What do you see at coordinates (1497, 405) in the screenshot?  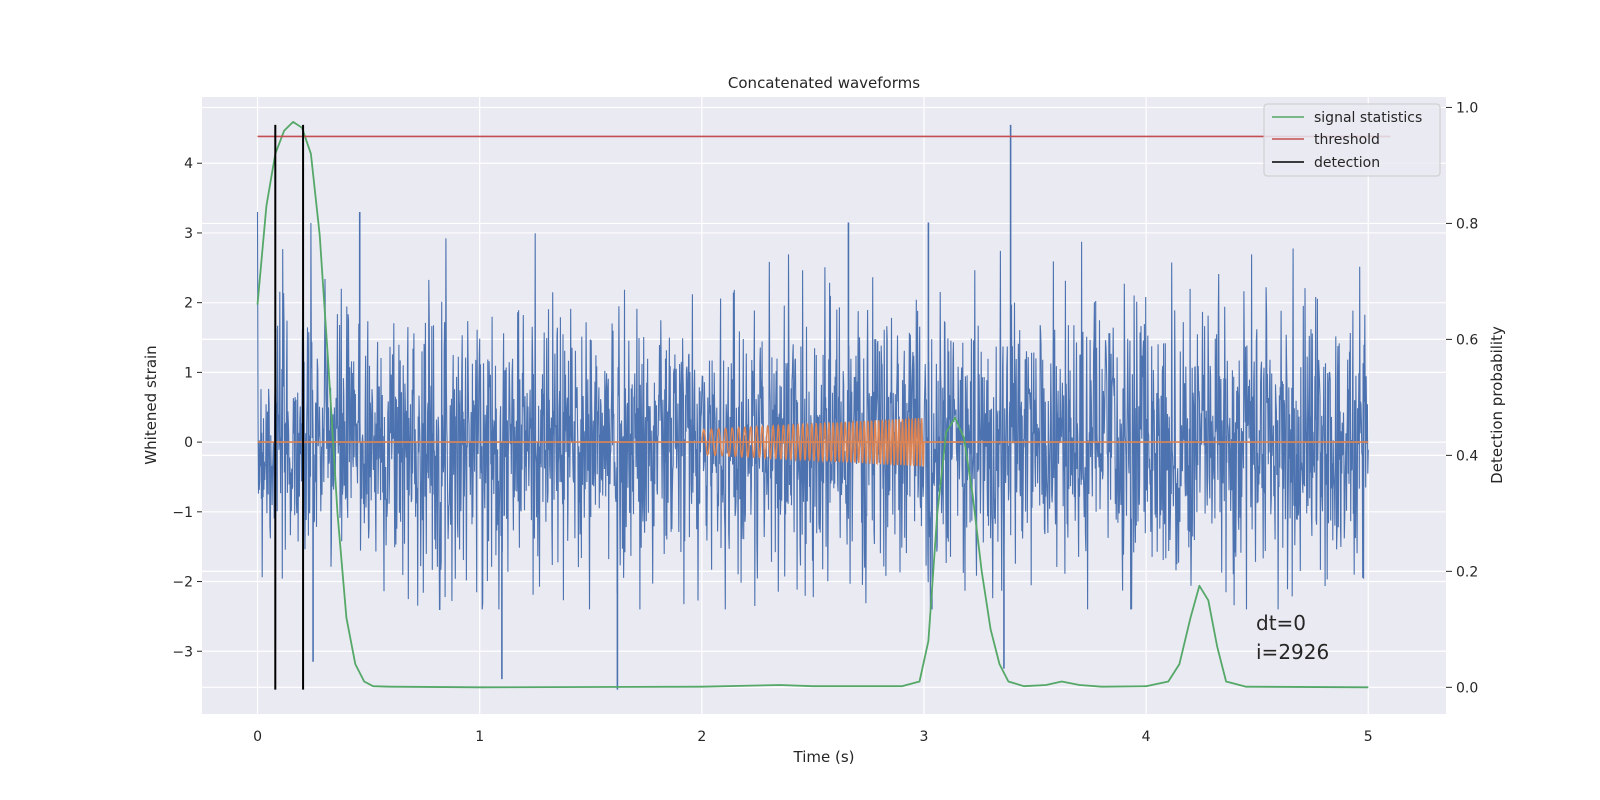 I see `y2-axis-label: Detection probability` at bounding box center [1497, 405].